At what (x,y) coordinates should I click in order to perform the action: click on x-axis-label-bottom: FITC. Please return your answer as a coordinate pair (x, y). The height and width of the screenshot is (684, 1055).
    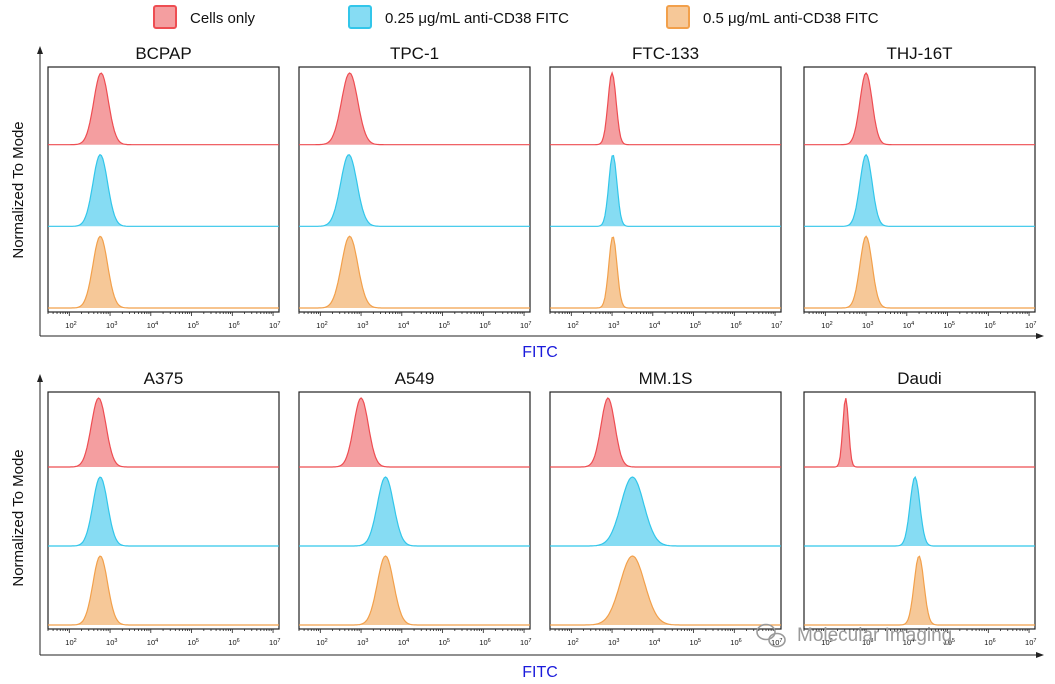
    Looking at the image, I should click on (540, 672).